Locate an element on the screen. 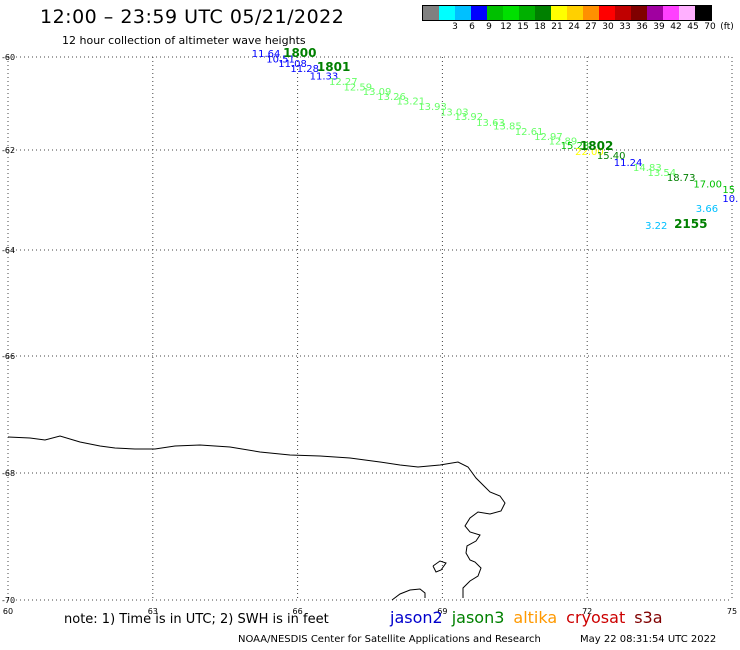 The width and height of the screenshot is (740, 650). y-tick-label: -68 is located at coordinates (8, 473).